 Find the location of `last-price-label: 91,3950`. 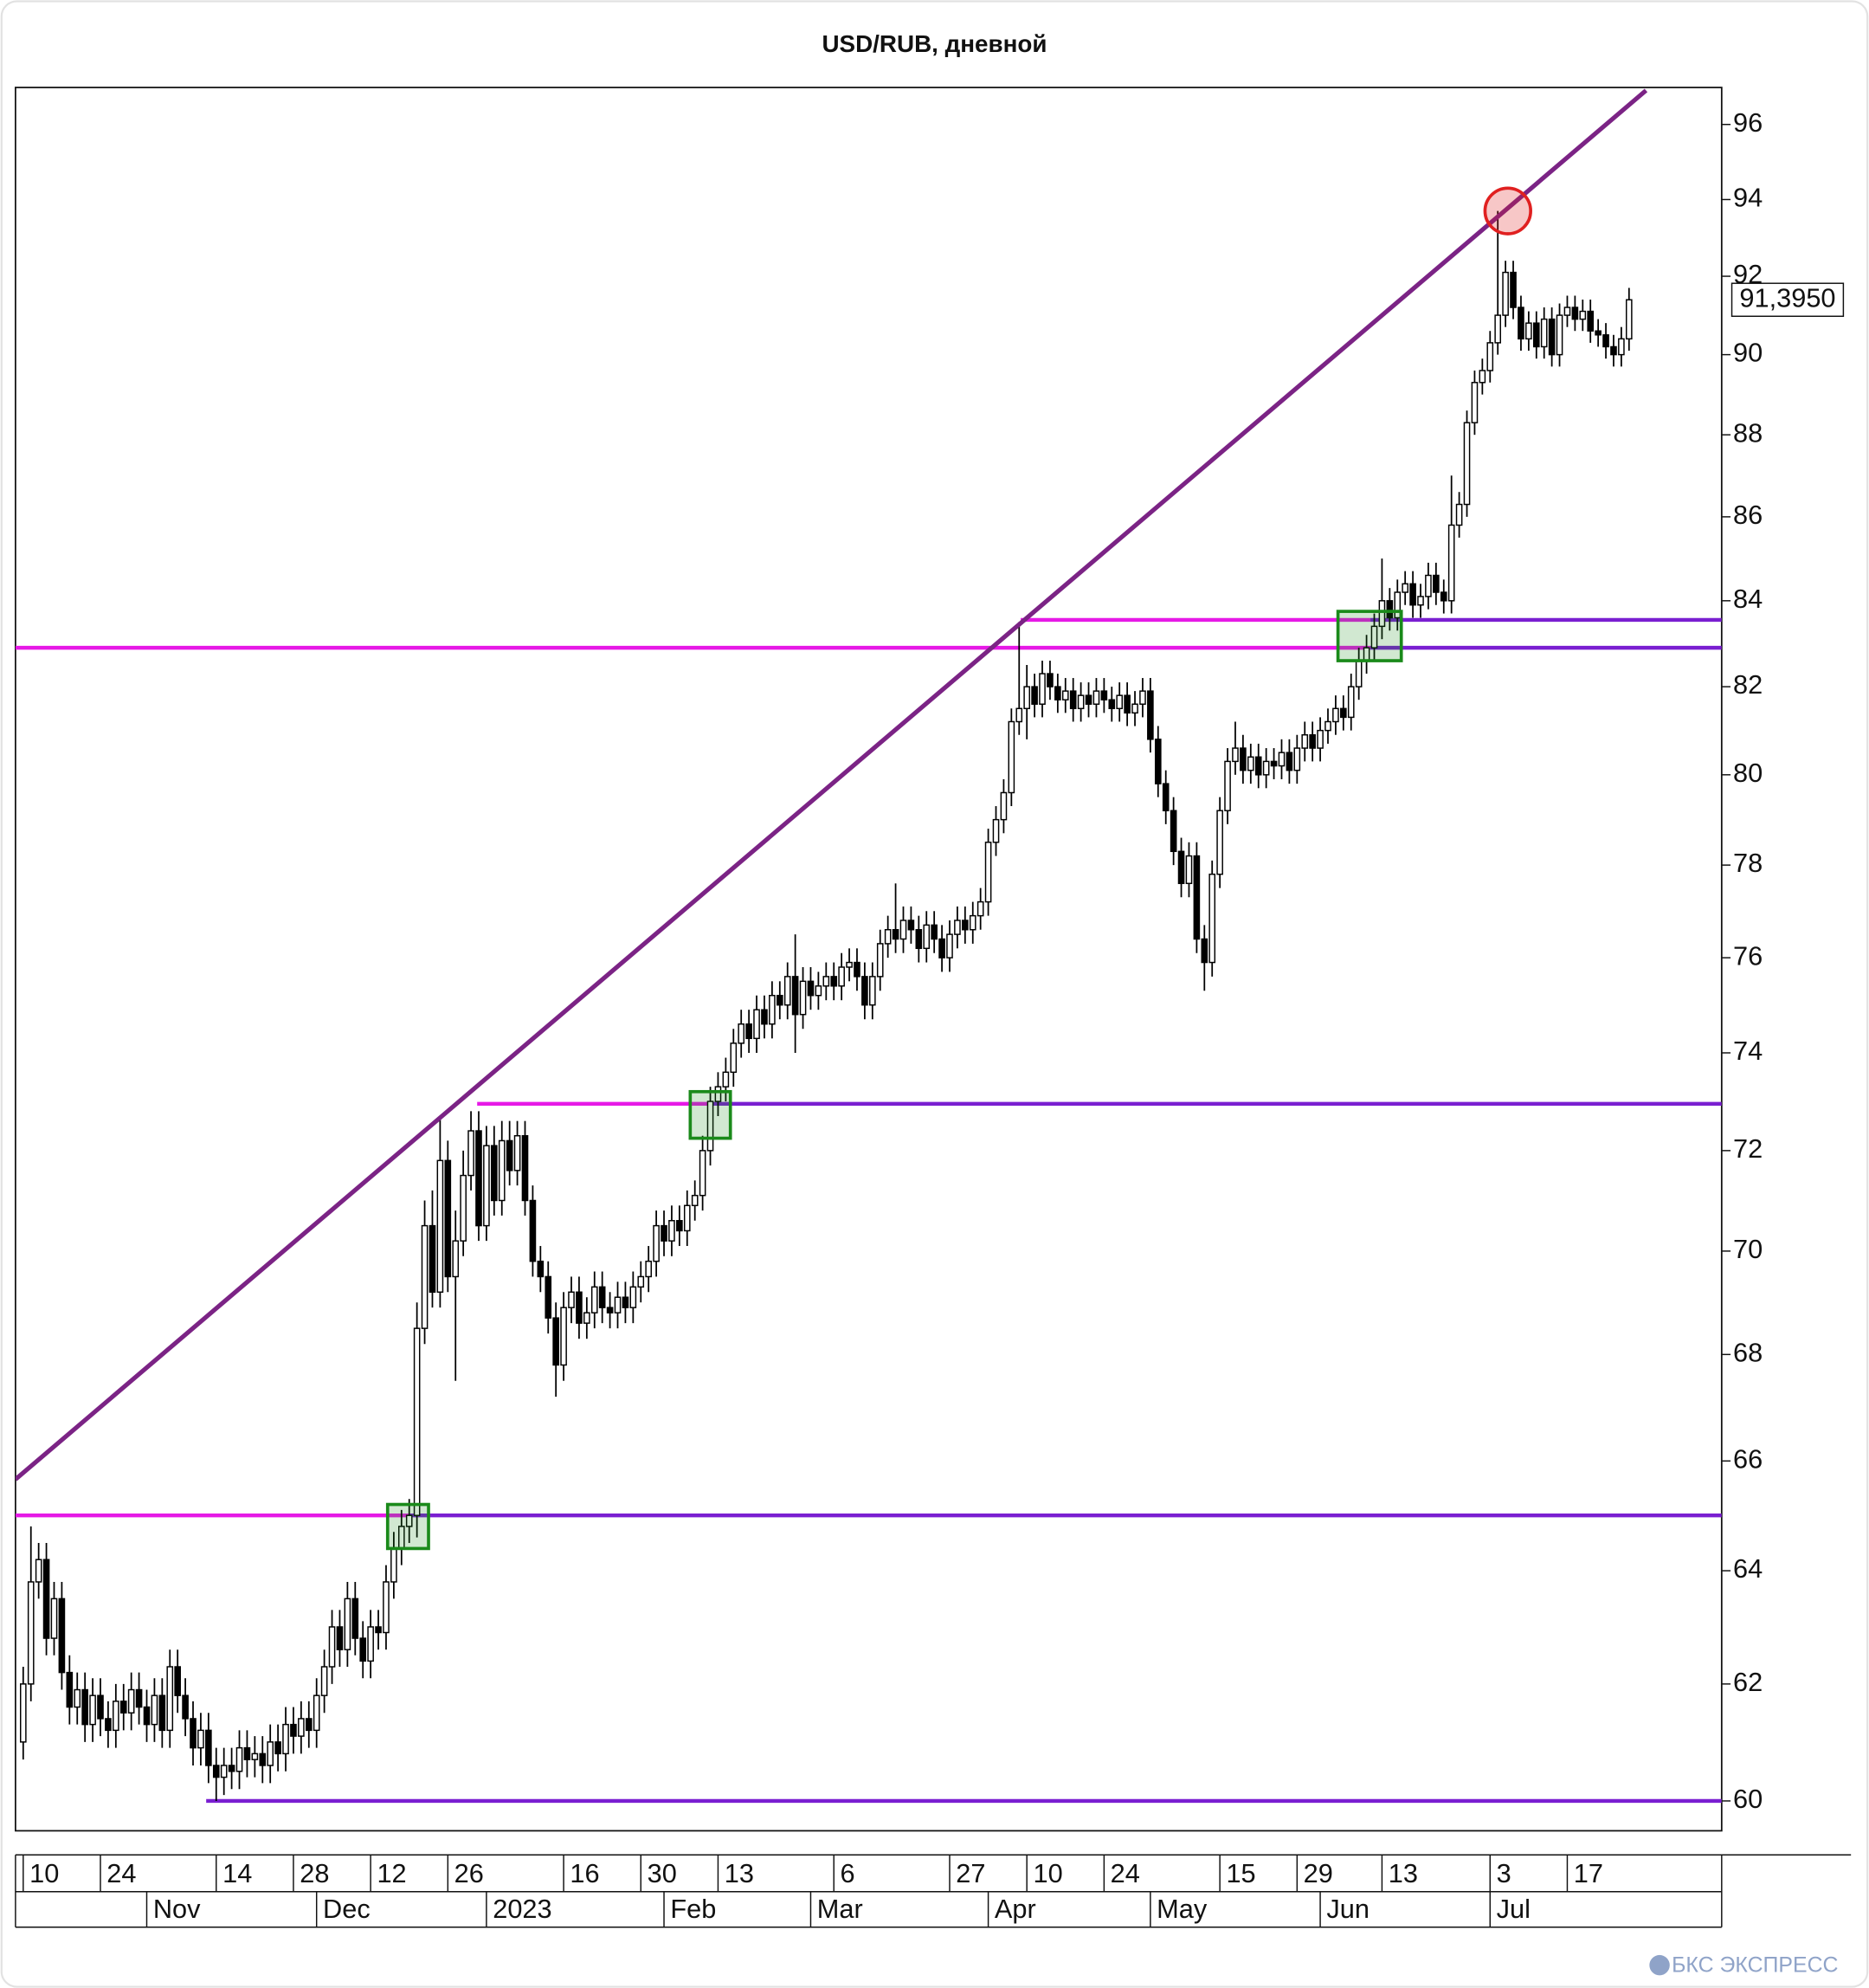

last-price-label: 91,3950 is located at coordinates (1787, 297).